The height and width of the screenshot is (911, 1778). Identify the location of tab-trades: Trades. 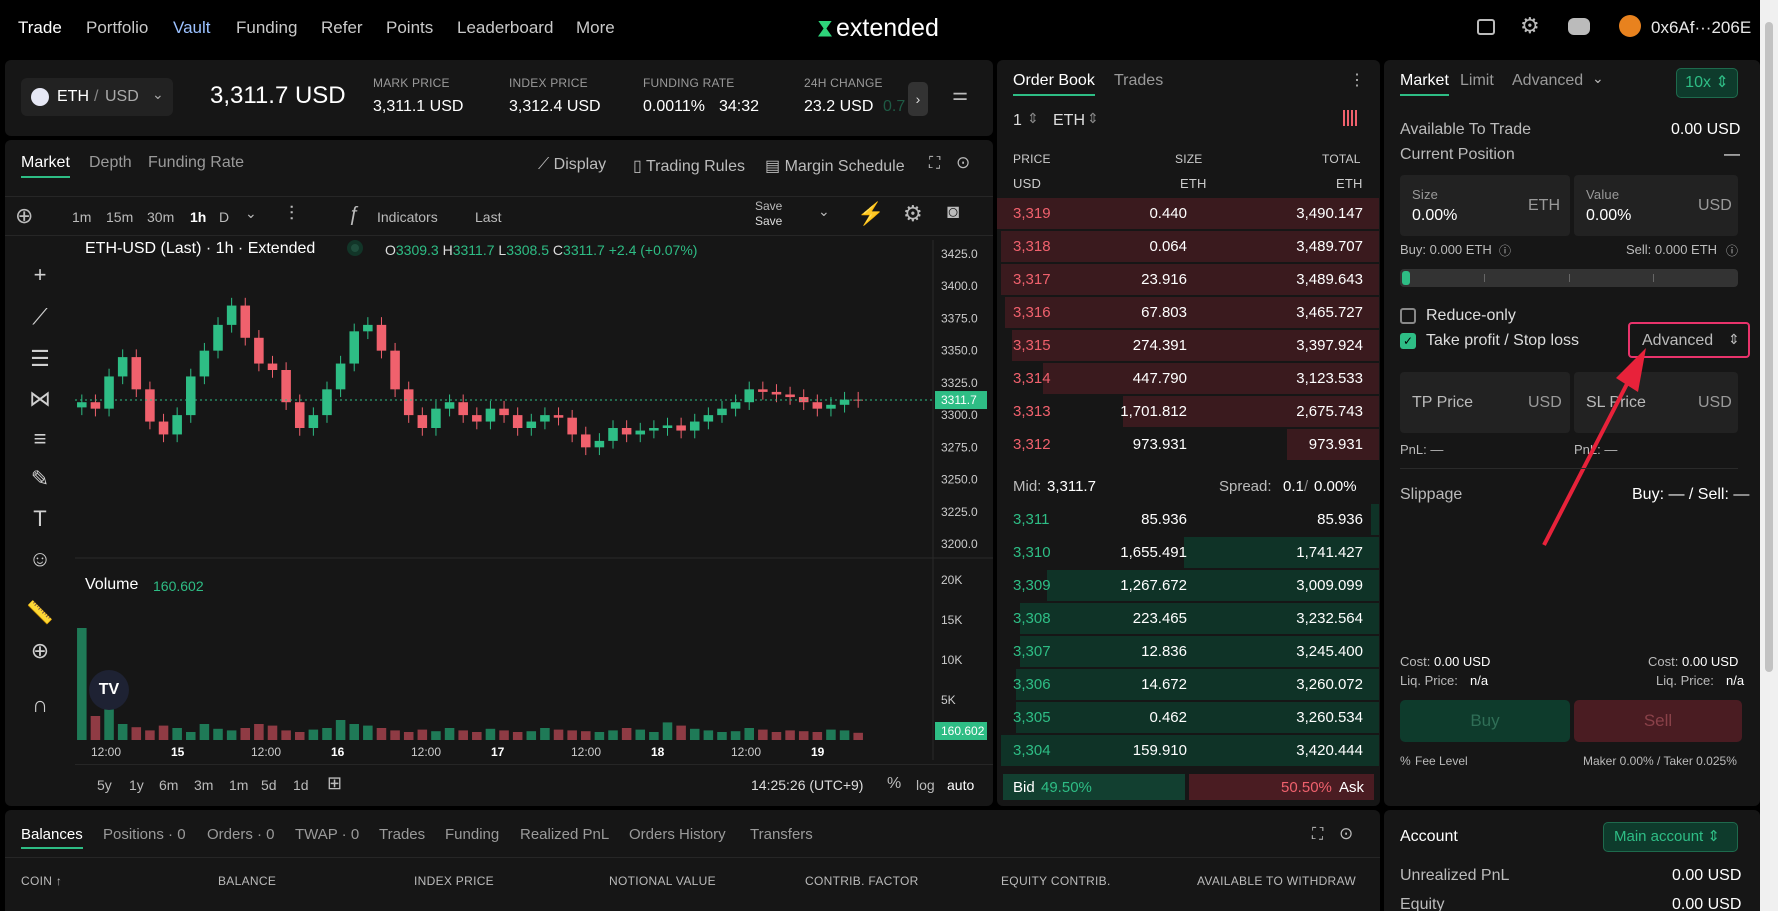
(1139, 80).